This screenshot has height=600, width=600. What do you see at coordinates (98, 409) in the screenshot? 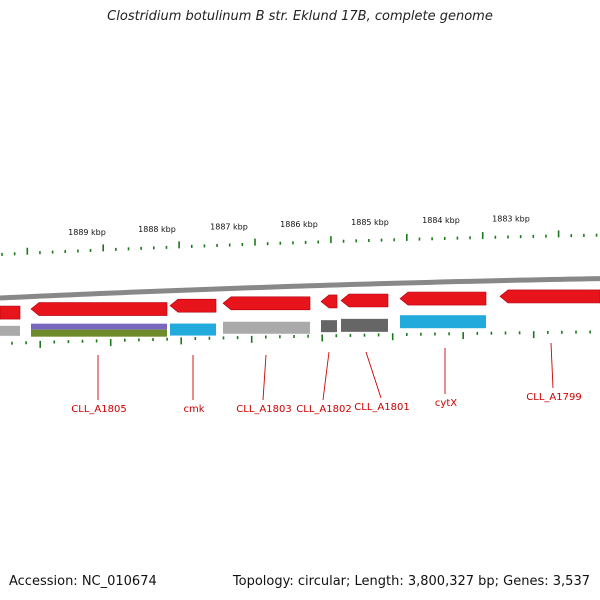
I see `gene-label: CLL_A1805` at bounding box center [98, 409].